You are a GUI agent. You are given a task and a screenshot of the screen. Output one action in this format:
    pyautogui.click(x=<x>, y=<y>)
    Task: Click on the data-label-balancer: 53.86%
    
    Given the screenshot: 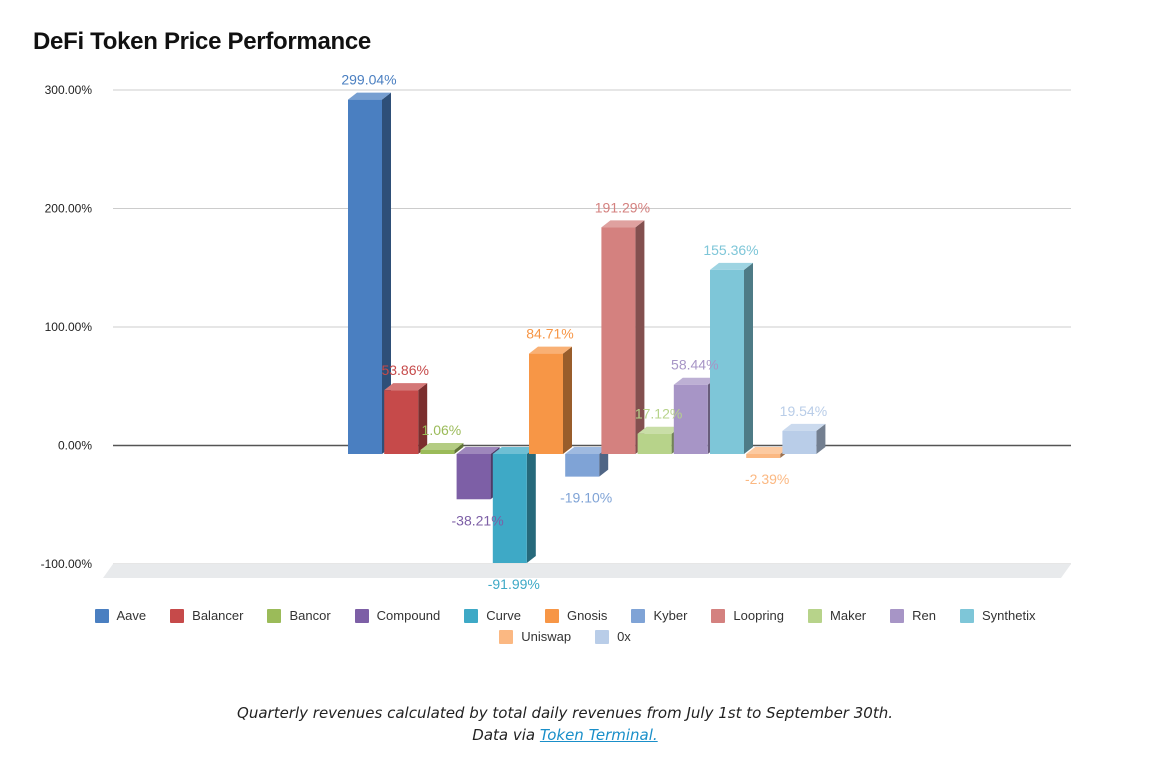 What is the action you would take?
    pyautogui.click(x=404, y=370)
    